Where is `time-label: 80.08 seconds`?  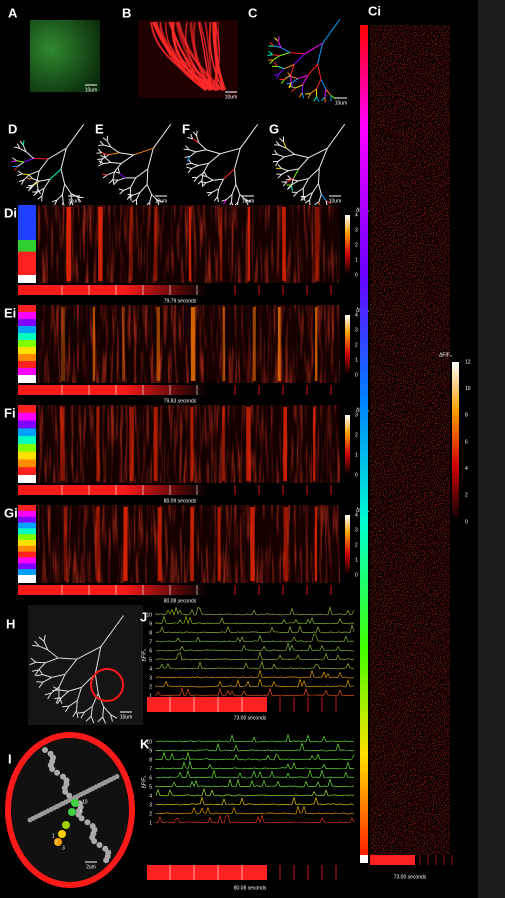
time-label: 80.08 seconds is located at coordinates (180, 601).